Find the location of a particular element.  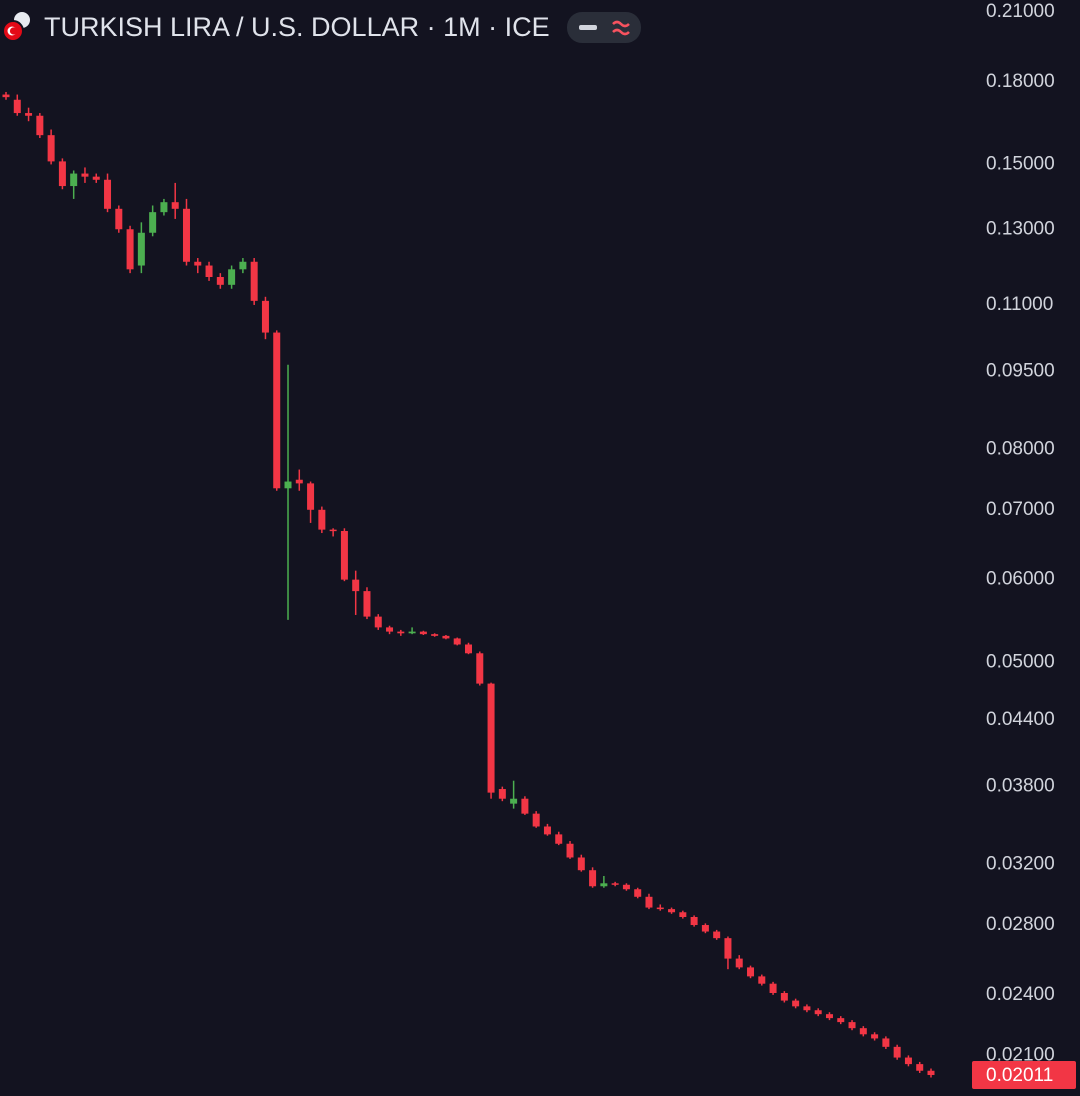

y-tick-label: 0.06000 is located at coordinates (1020, 579).